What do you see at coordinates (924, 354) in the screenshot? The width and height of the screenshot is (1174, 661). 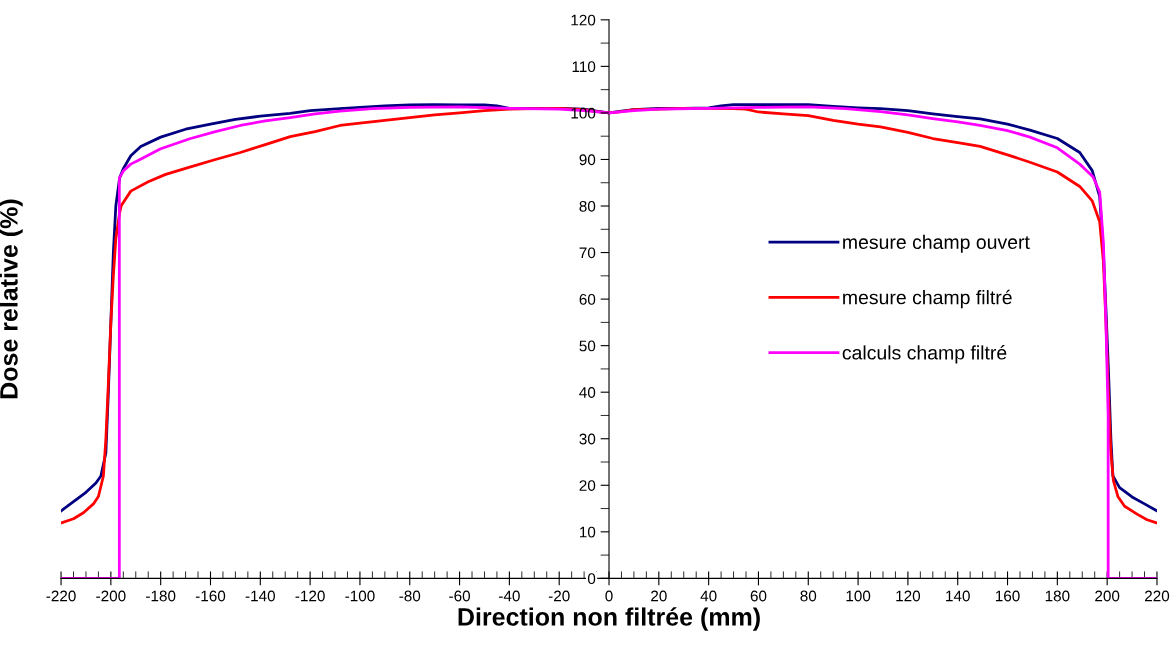 I see `legend-label: calculs champ filtré` at bounding box center [924, 354].